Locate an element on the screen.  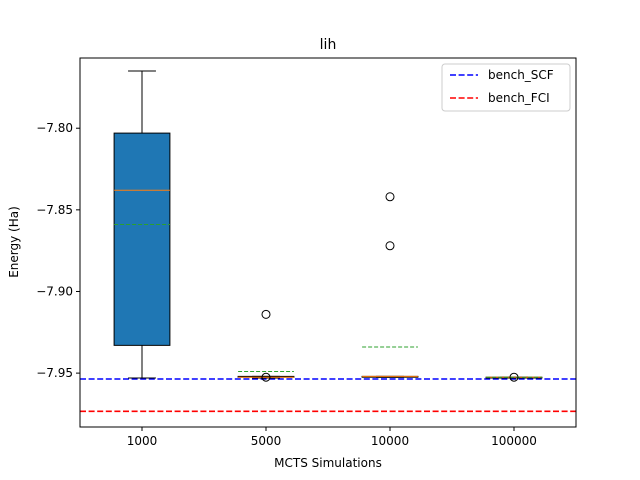
x-axis-label: MCTS Simulations is located at coordinates (328, 463).